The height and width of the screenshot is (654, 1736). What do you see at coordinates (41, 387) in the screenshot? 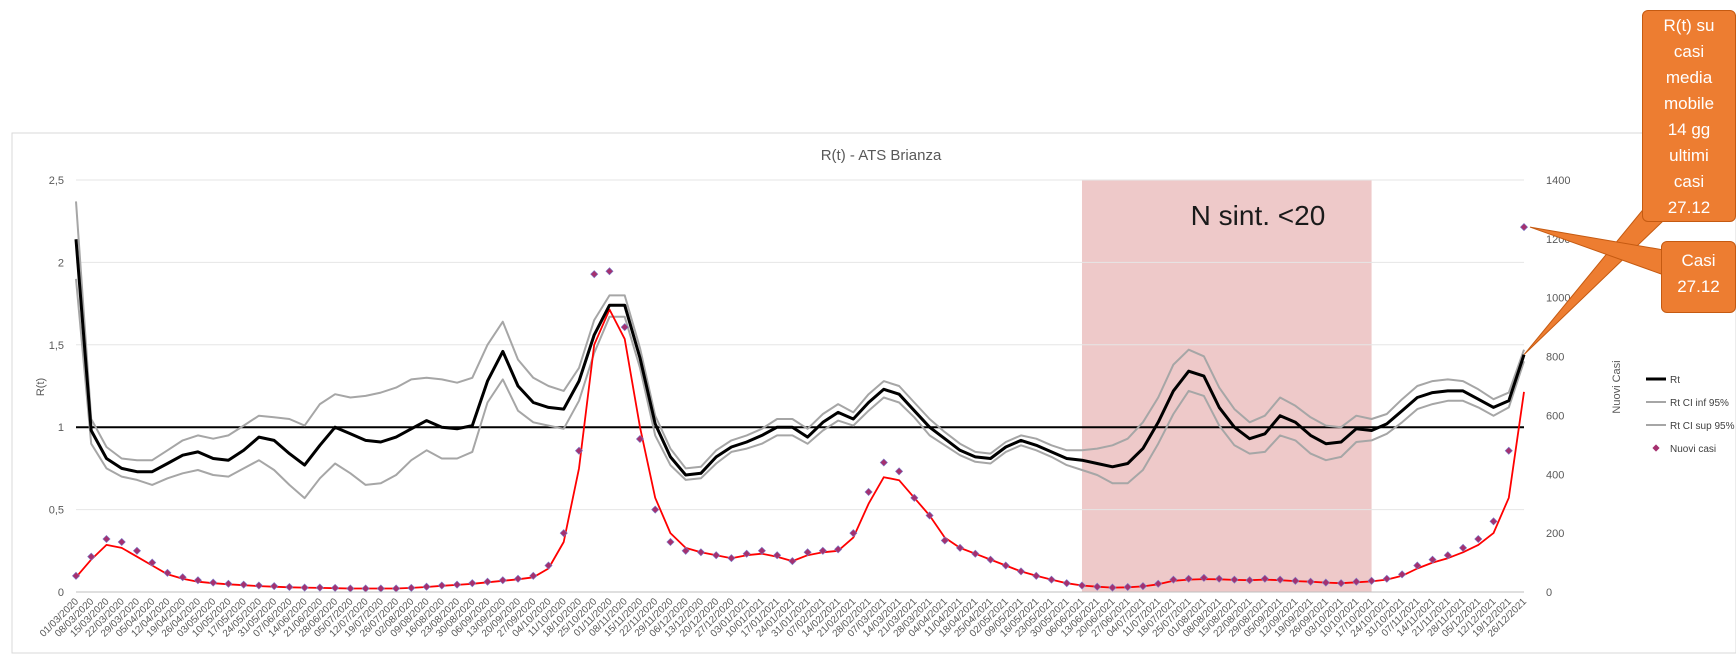
I see `y-axis-label: R(t)` at bounding box center [41, 387].